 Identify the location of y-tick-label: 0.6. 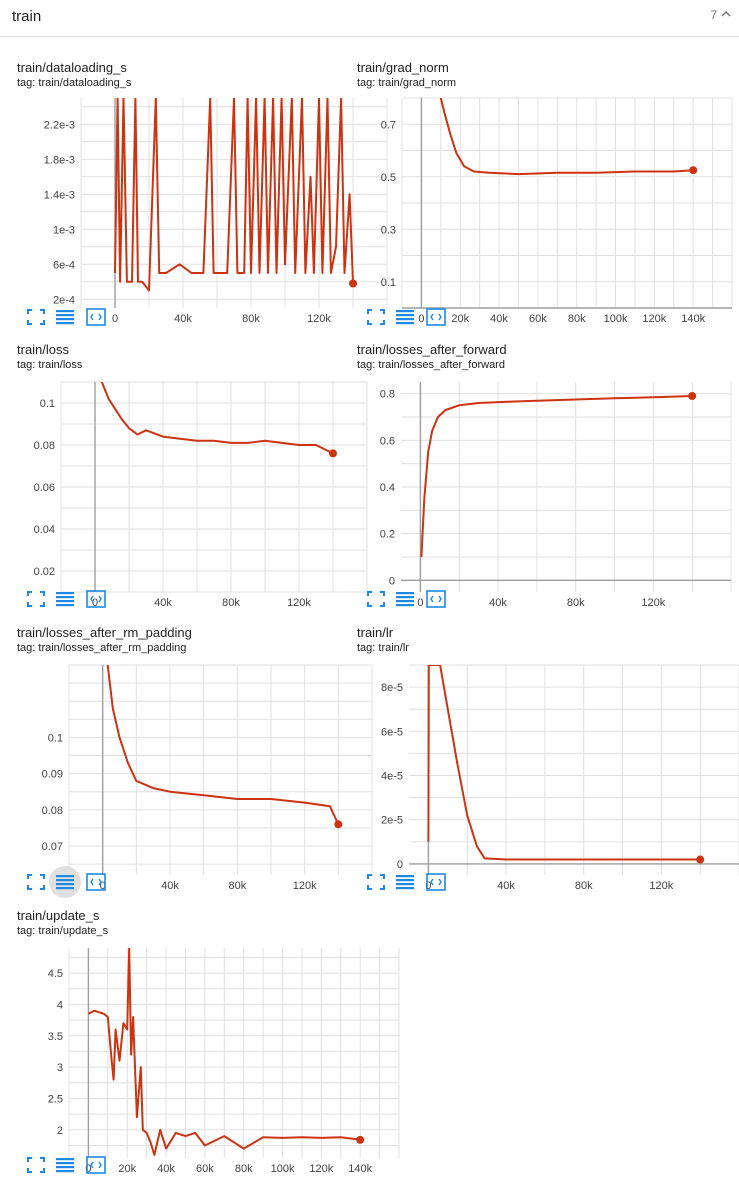
(387, 441).